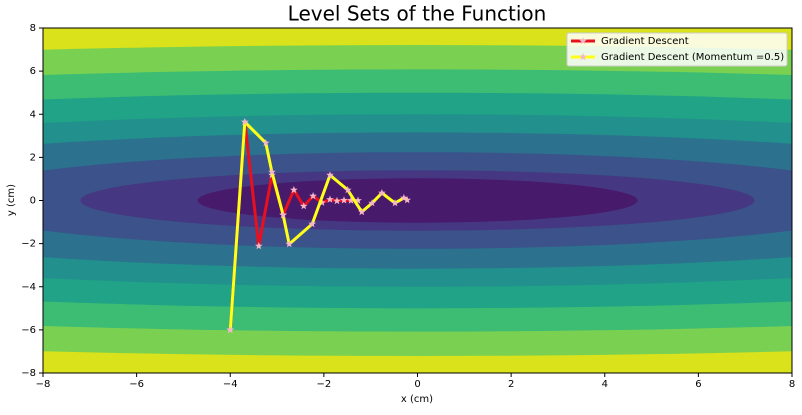 This screenshot has width=802, height=415. I want to click on y-tick-label: 2, so click(33, 157).